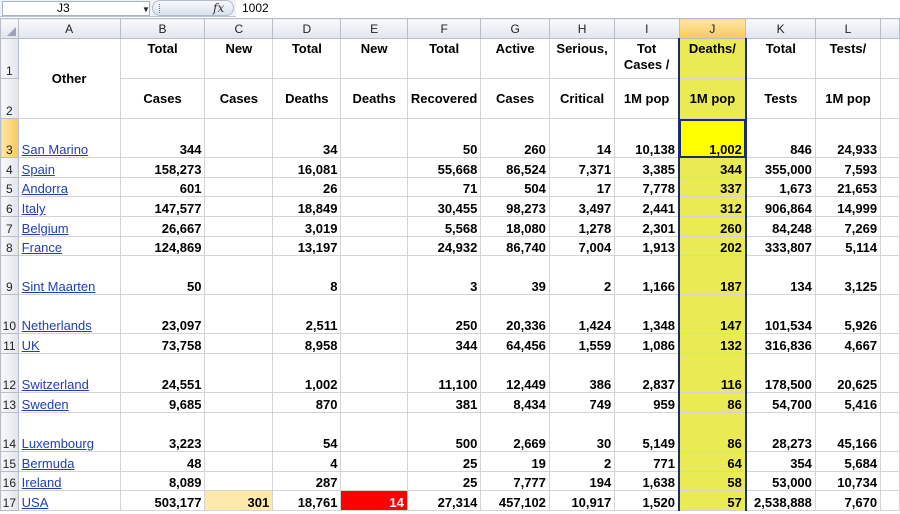 The image size is (900, 514). Describe the element at coordinates (647, 98) in the screenshot. I see `header-cases-per-1m: 1M pop` at that location.